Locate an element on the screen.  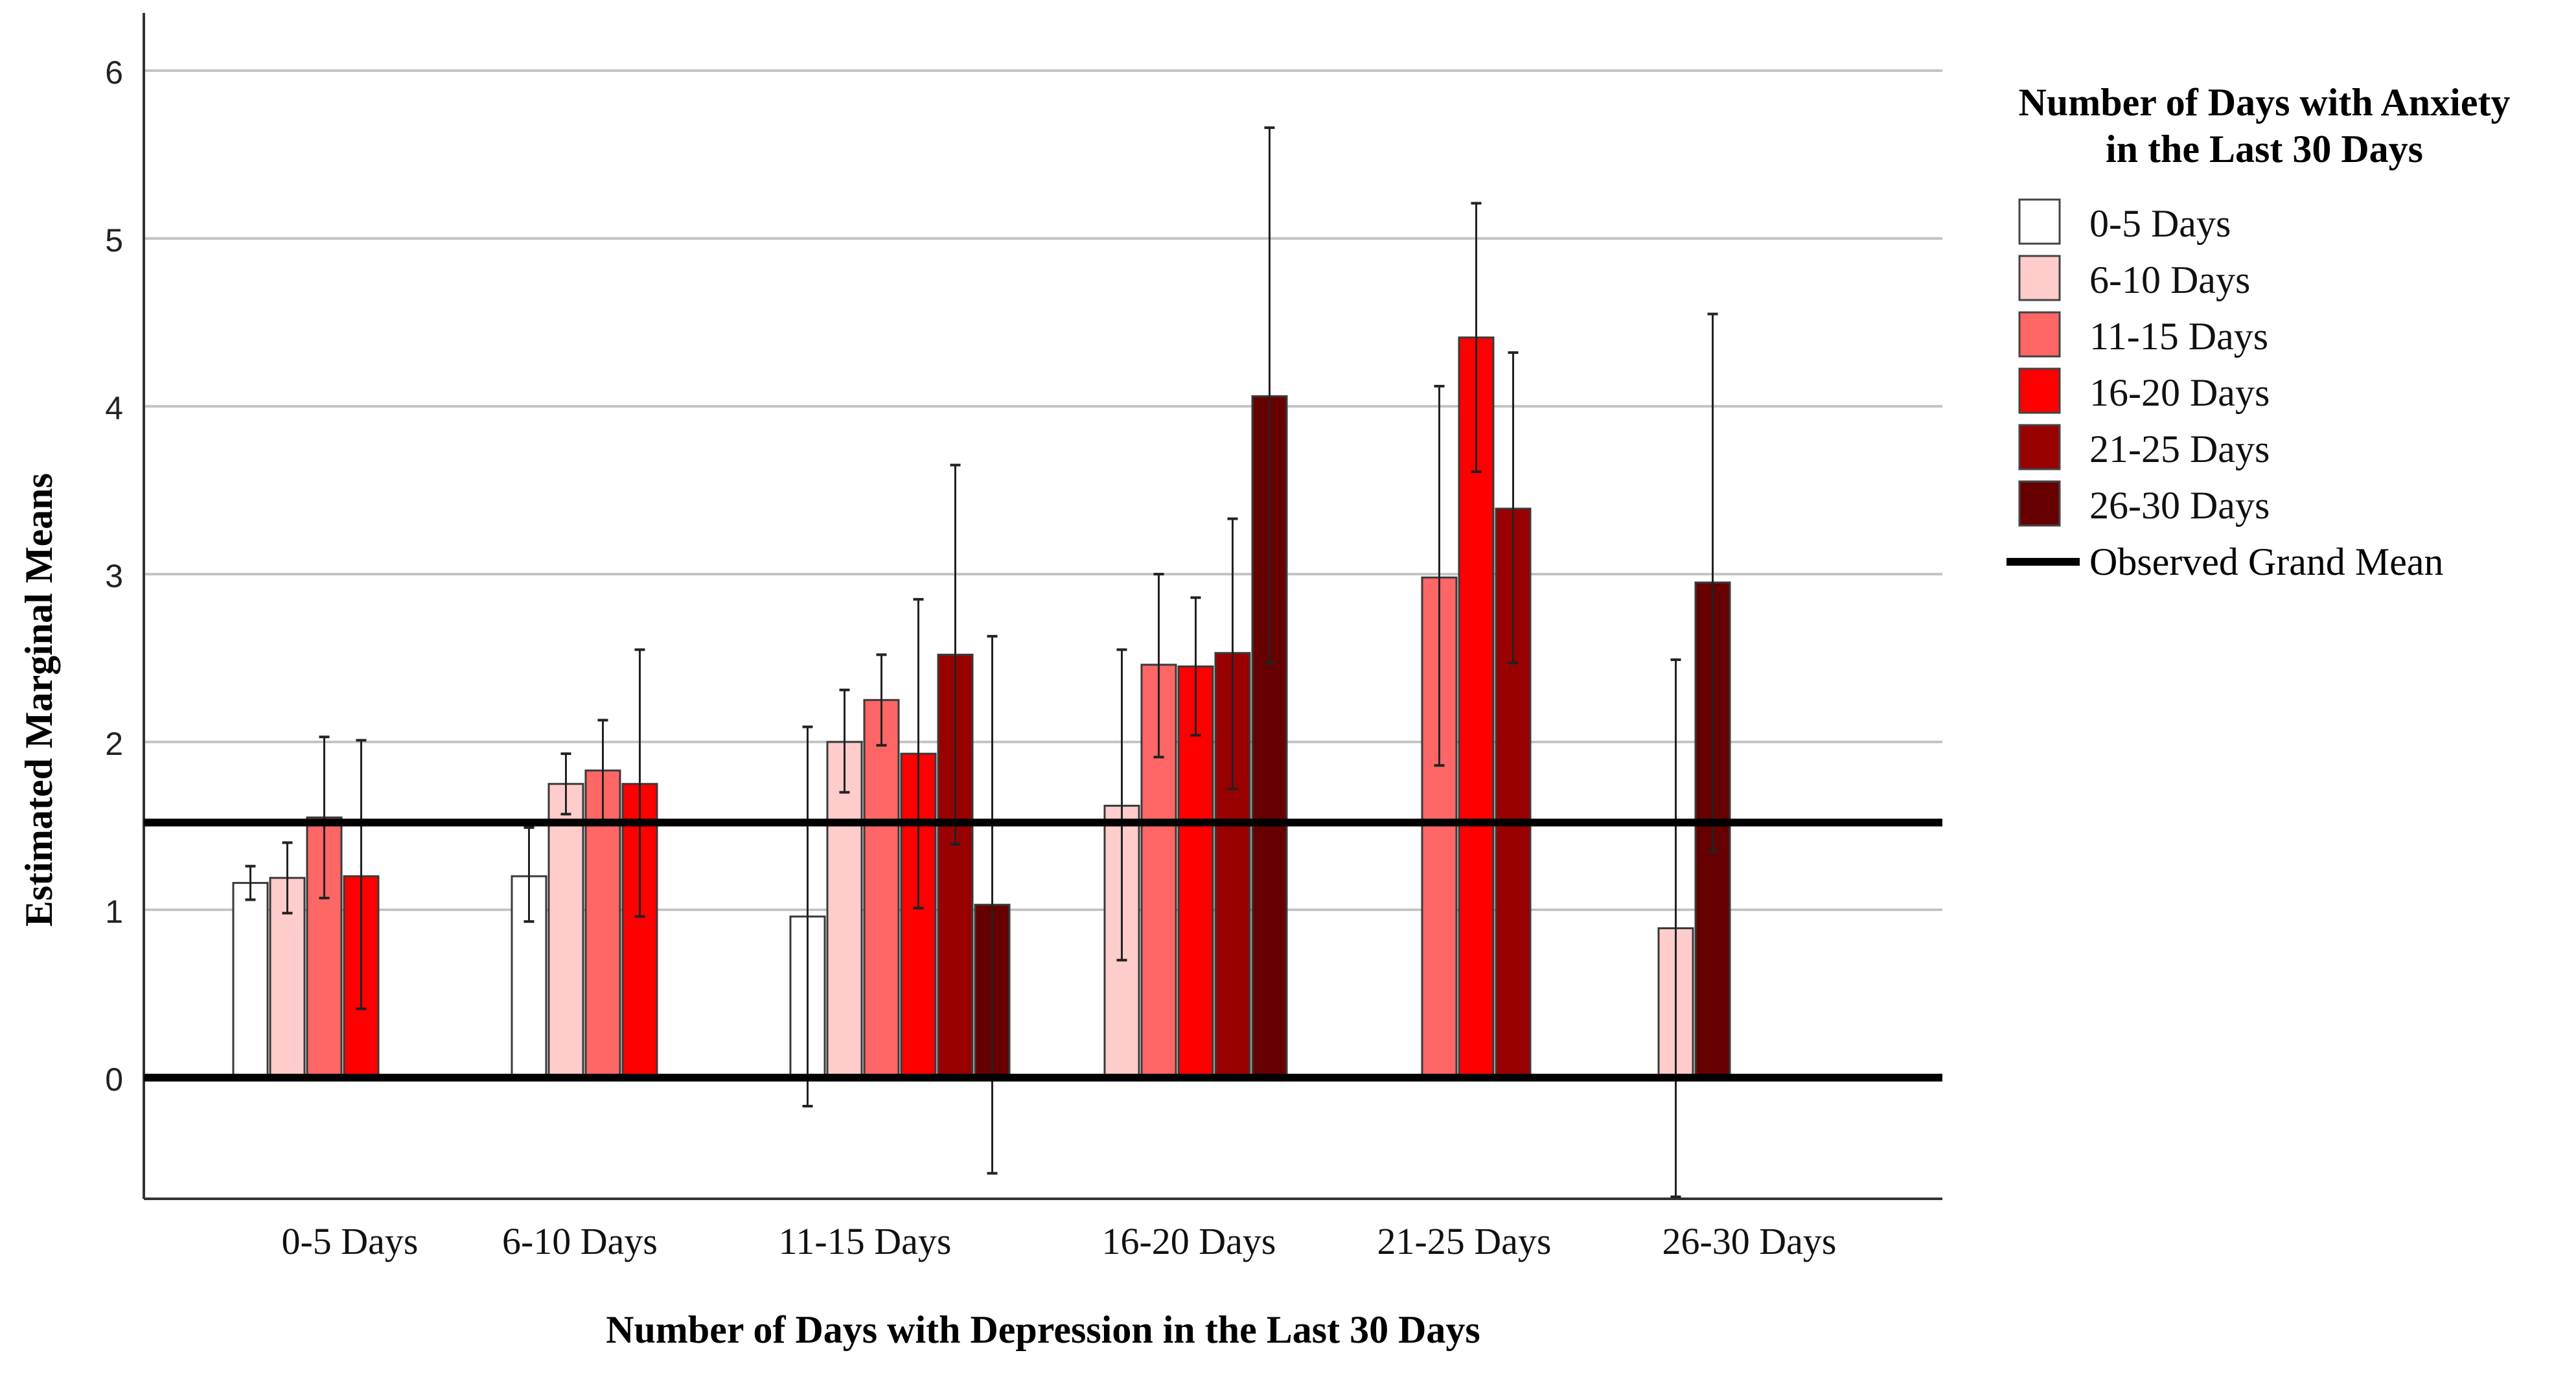
y-tick-label: 2 is located at coordinates (114, 744).